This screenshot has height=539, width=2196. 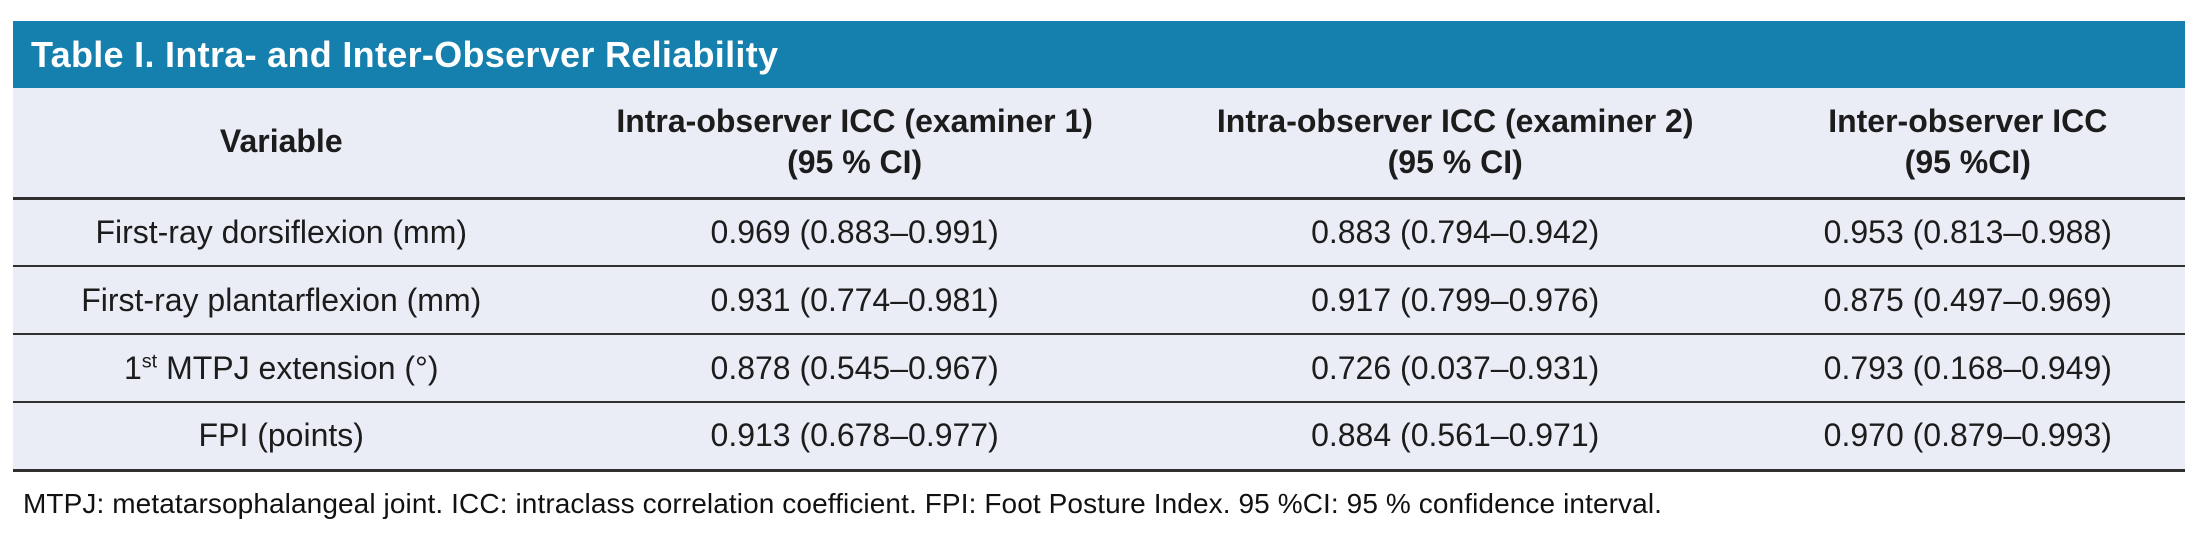 What do you see at coordinates (132, 367) in the screenshot?
I see `variable-prefix: 1` at bounding box center [132, 367].